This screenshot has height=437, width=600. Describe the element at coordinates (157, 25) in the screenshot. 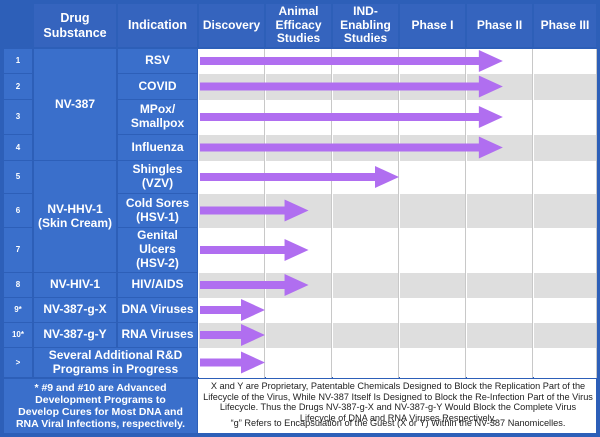

I see `header-indication: Indication` at that location.